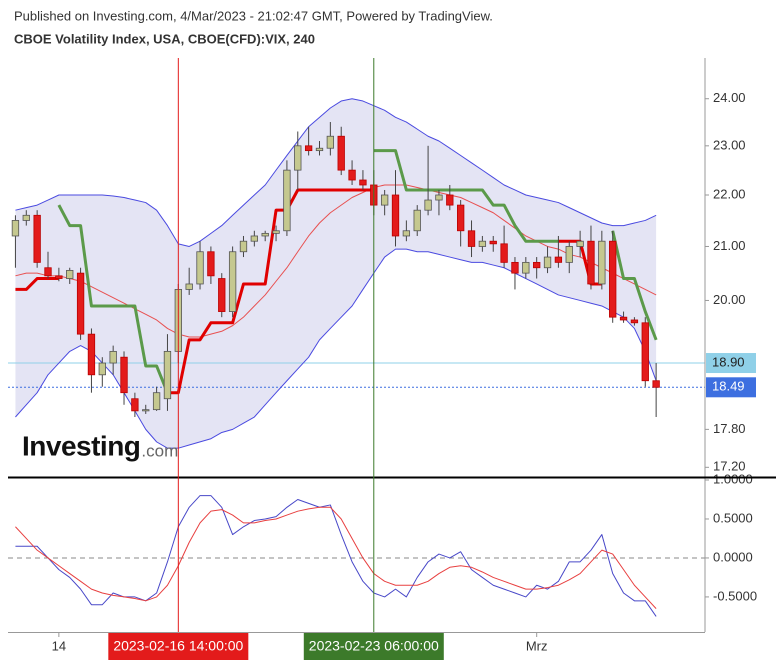 The image size is (776, 662). What do you see at coordinates (729, 193) in the screenshot?
I see `y-tick-label: 22.00` at bounding box center [729, 193].